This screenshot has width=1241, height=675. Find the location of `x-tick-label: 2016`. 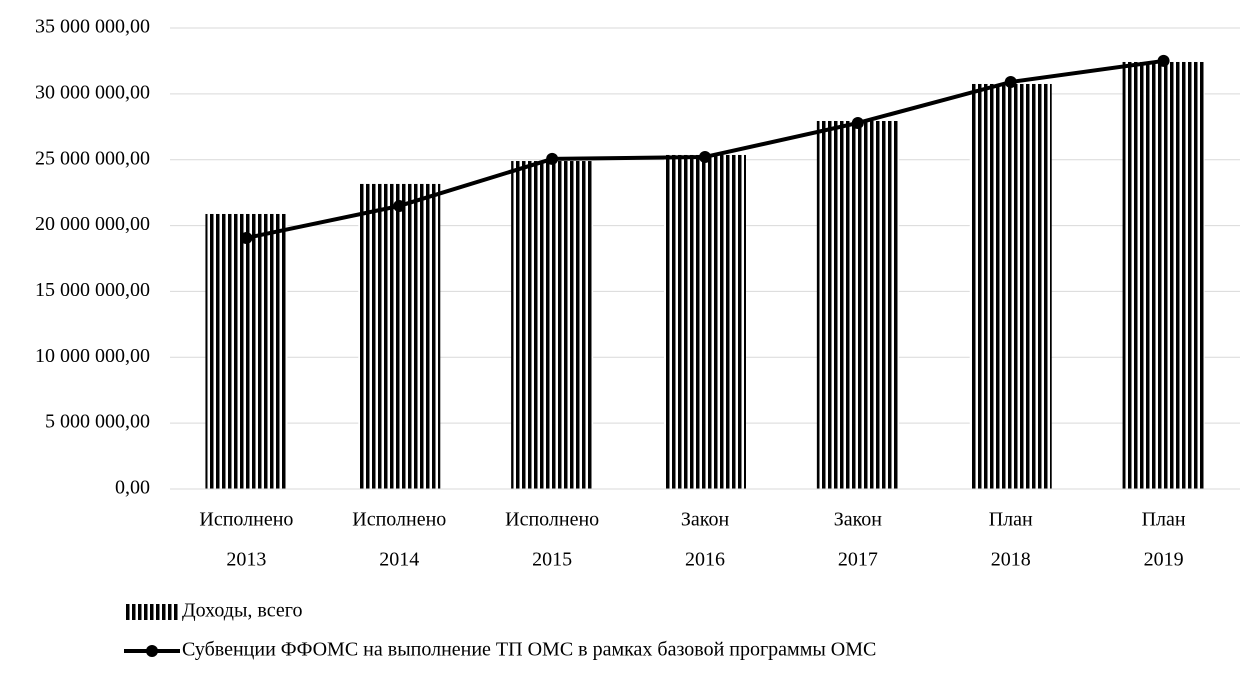

x-tick-label: 2016 is located at coordinates (705, 560).